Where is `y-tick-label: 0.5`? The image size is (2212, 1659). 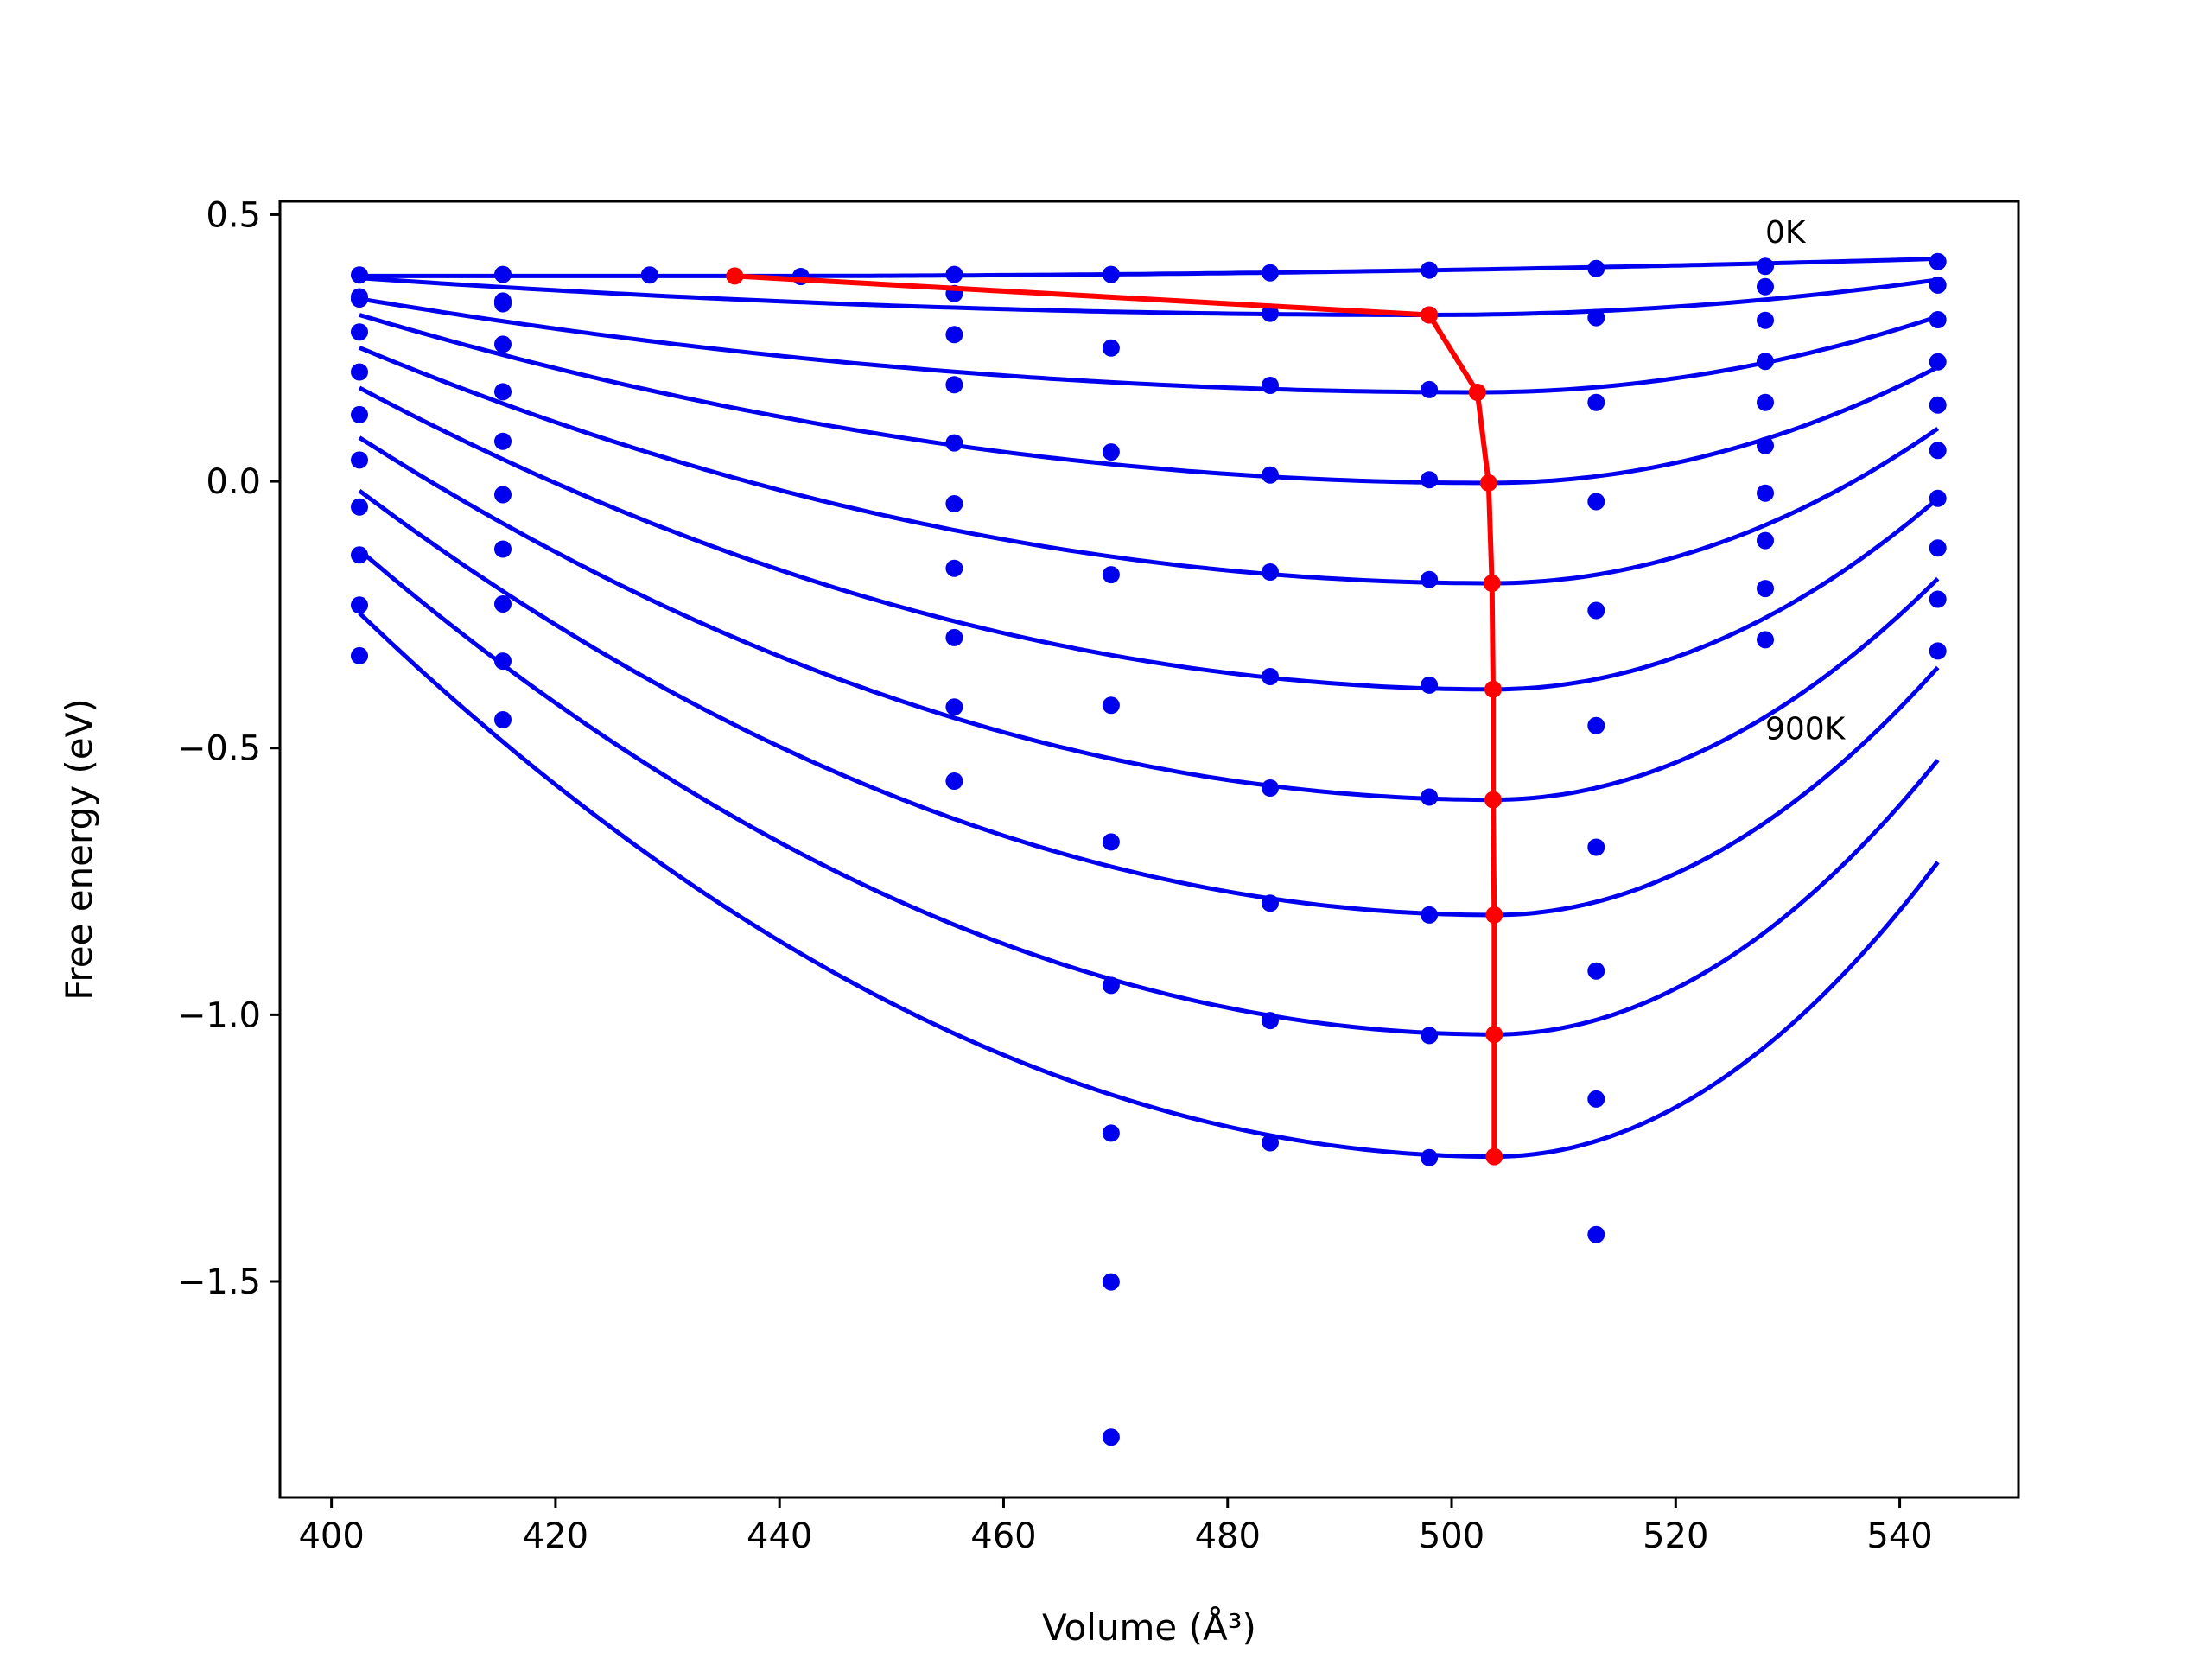 y-tick-label: 0.5 is located at coordinates (233, 215).